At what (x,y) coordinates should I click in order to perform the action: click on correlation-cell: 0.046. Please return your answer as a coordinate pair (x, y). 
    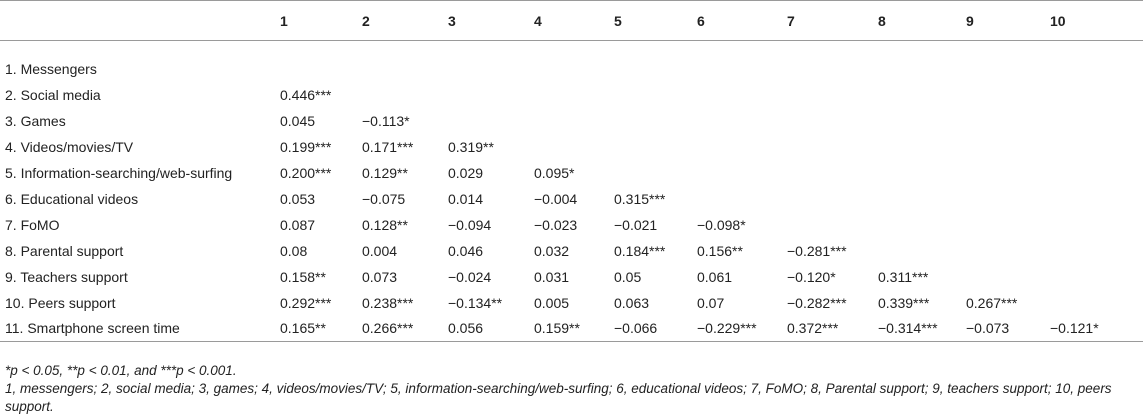
    Looking at the image, I should click on (466, 250).